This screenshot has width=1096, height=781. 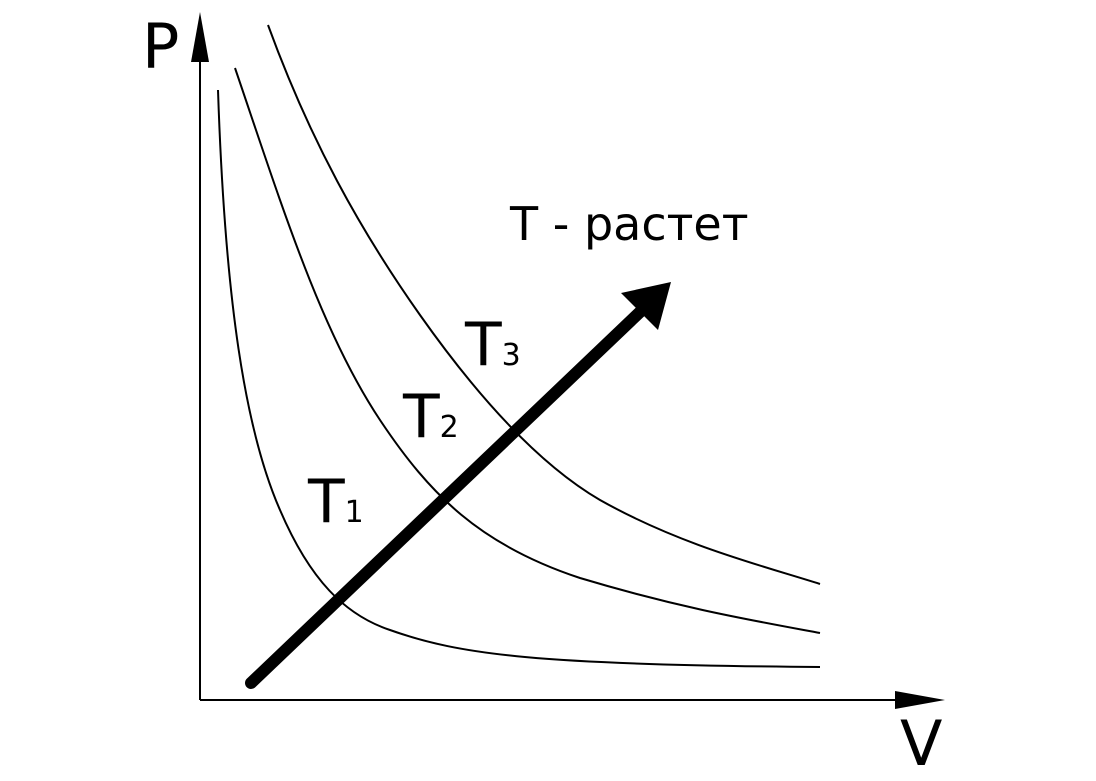 I want to click on y-axis-arrowhead, so click(x=200, y=37).